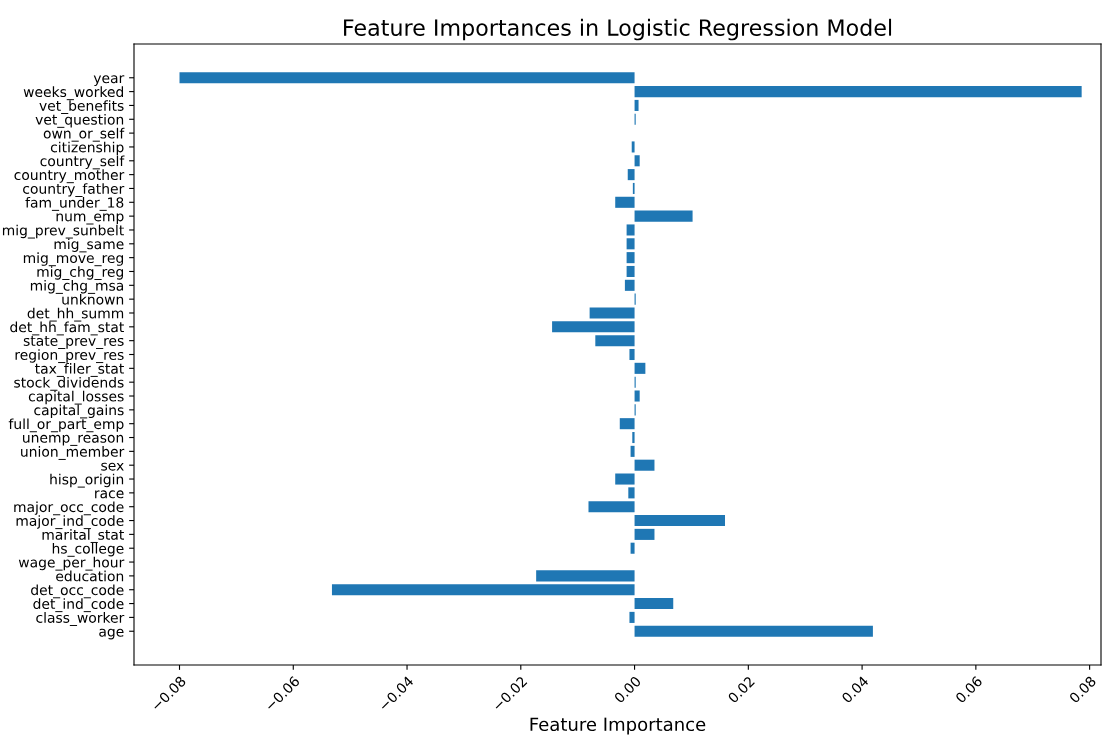  What do you see at coordinates (87, 148) in the screenshot?
I see `y-tick-label: citizenship` at bounding box center [87, 148].